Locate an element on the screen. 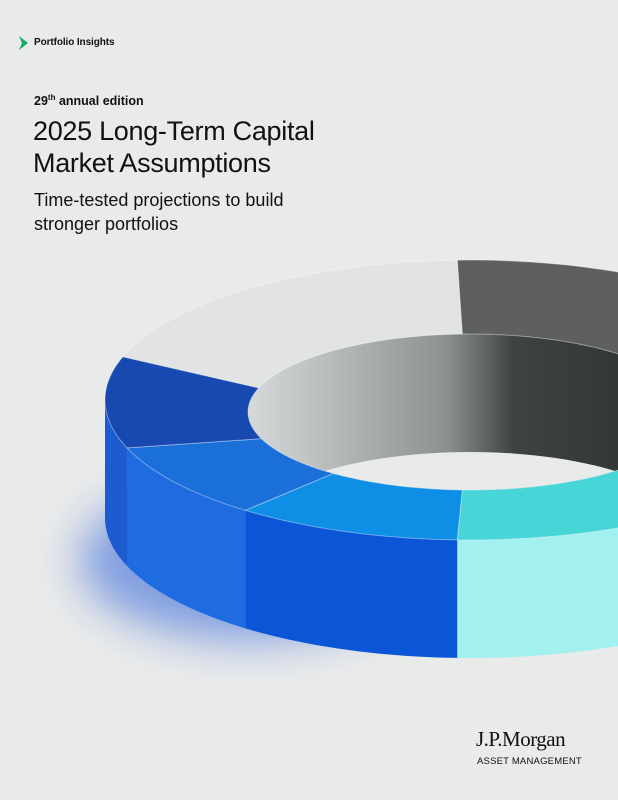 This screenshot has width=618, height=800. header-label: Portfolio Insights is located at coordinates (74, 42).